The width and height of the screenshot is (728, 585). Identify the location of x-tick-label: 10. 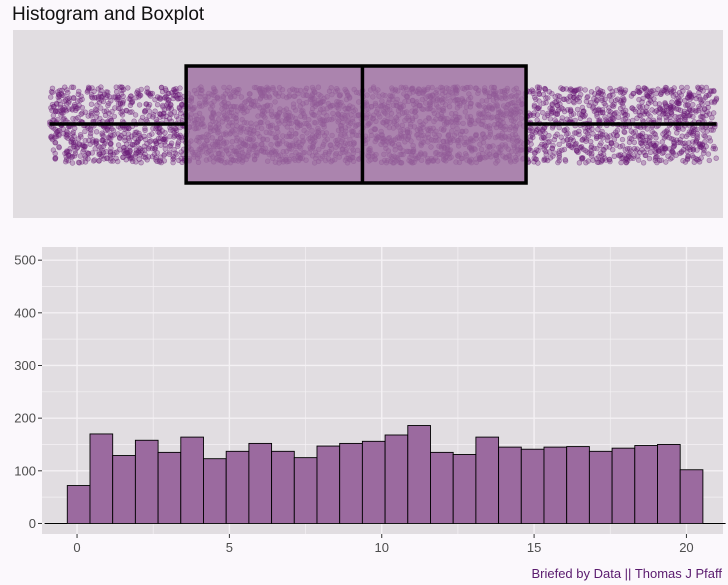
(382, 547).